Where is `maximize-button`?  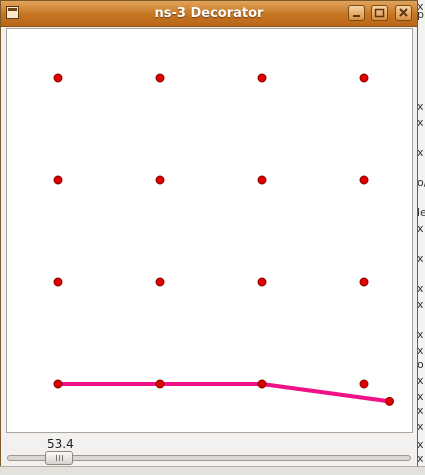
maximize-button is located at coordinates (379, 13).